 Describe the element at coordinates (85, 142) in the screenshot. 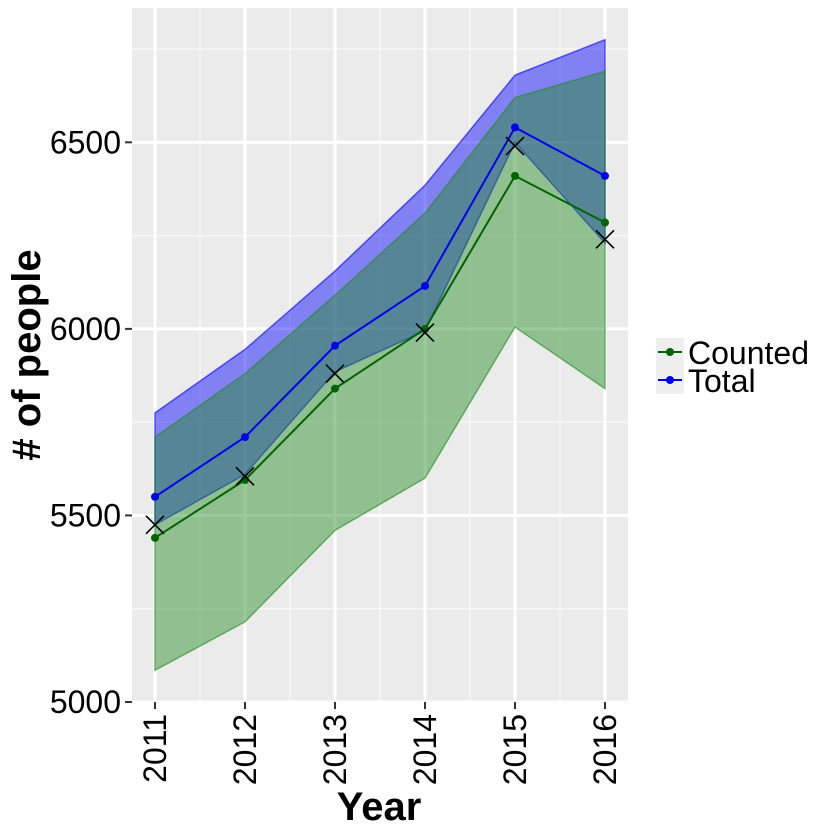

I see `y-tick-label: 6500` at that location.